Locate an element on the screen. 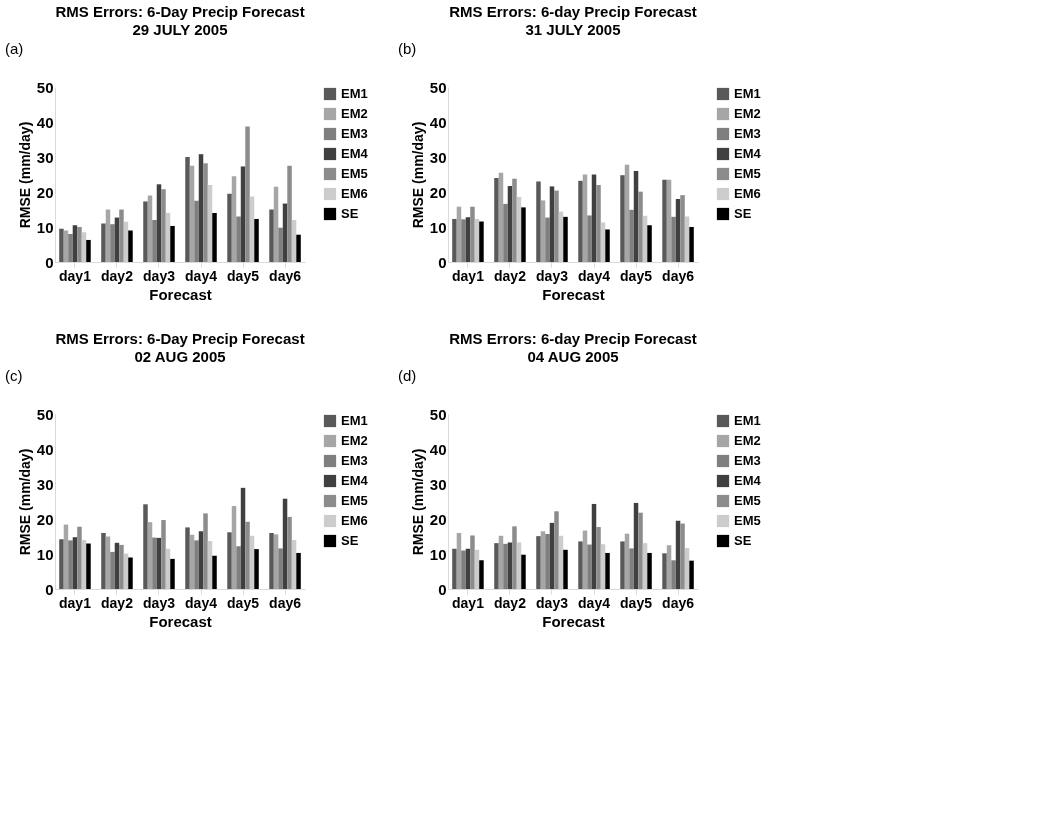 The width and height of the screenshot is (1048, 813). legend-label: SE is located at coordinates (743, 540).